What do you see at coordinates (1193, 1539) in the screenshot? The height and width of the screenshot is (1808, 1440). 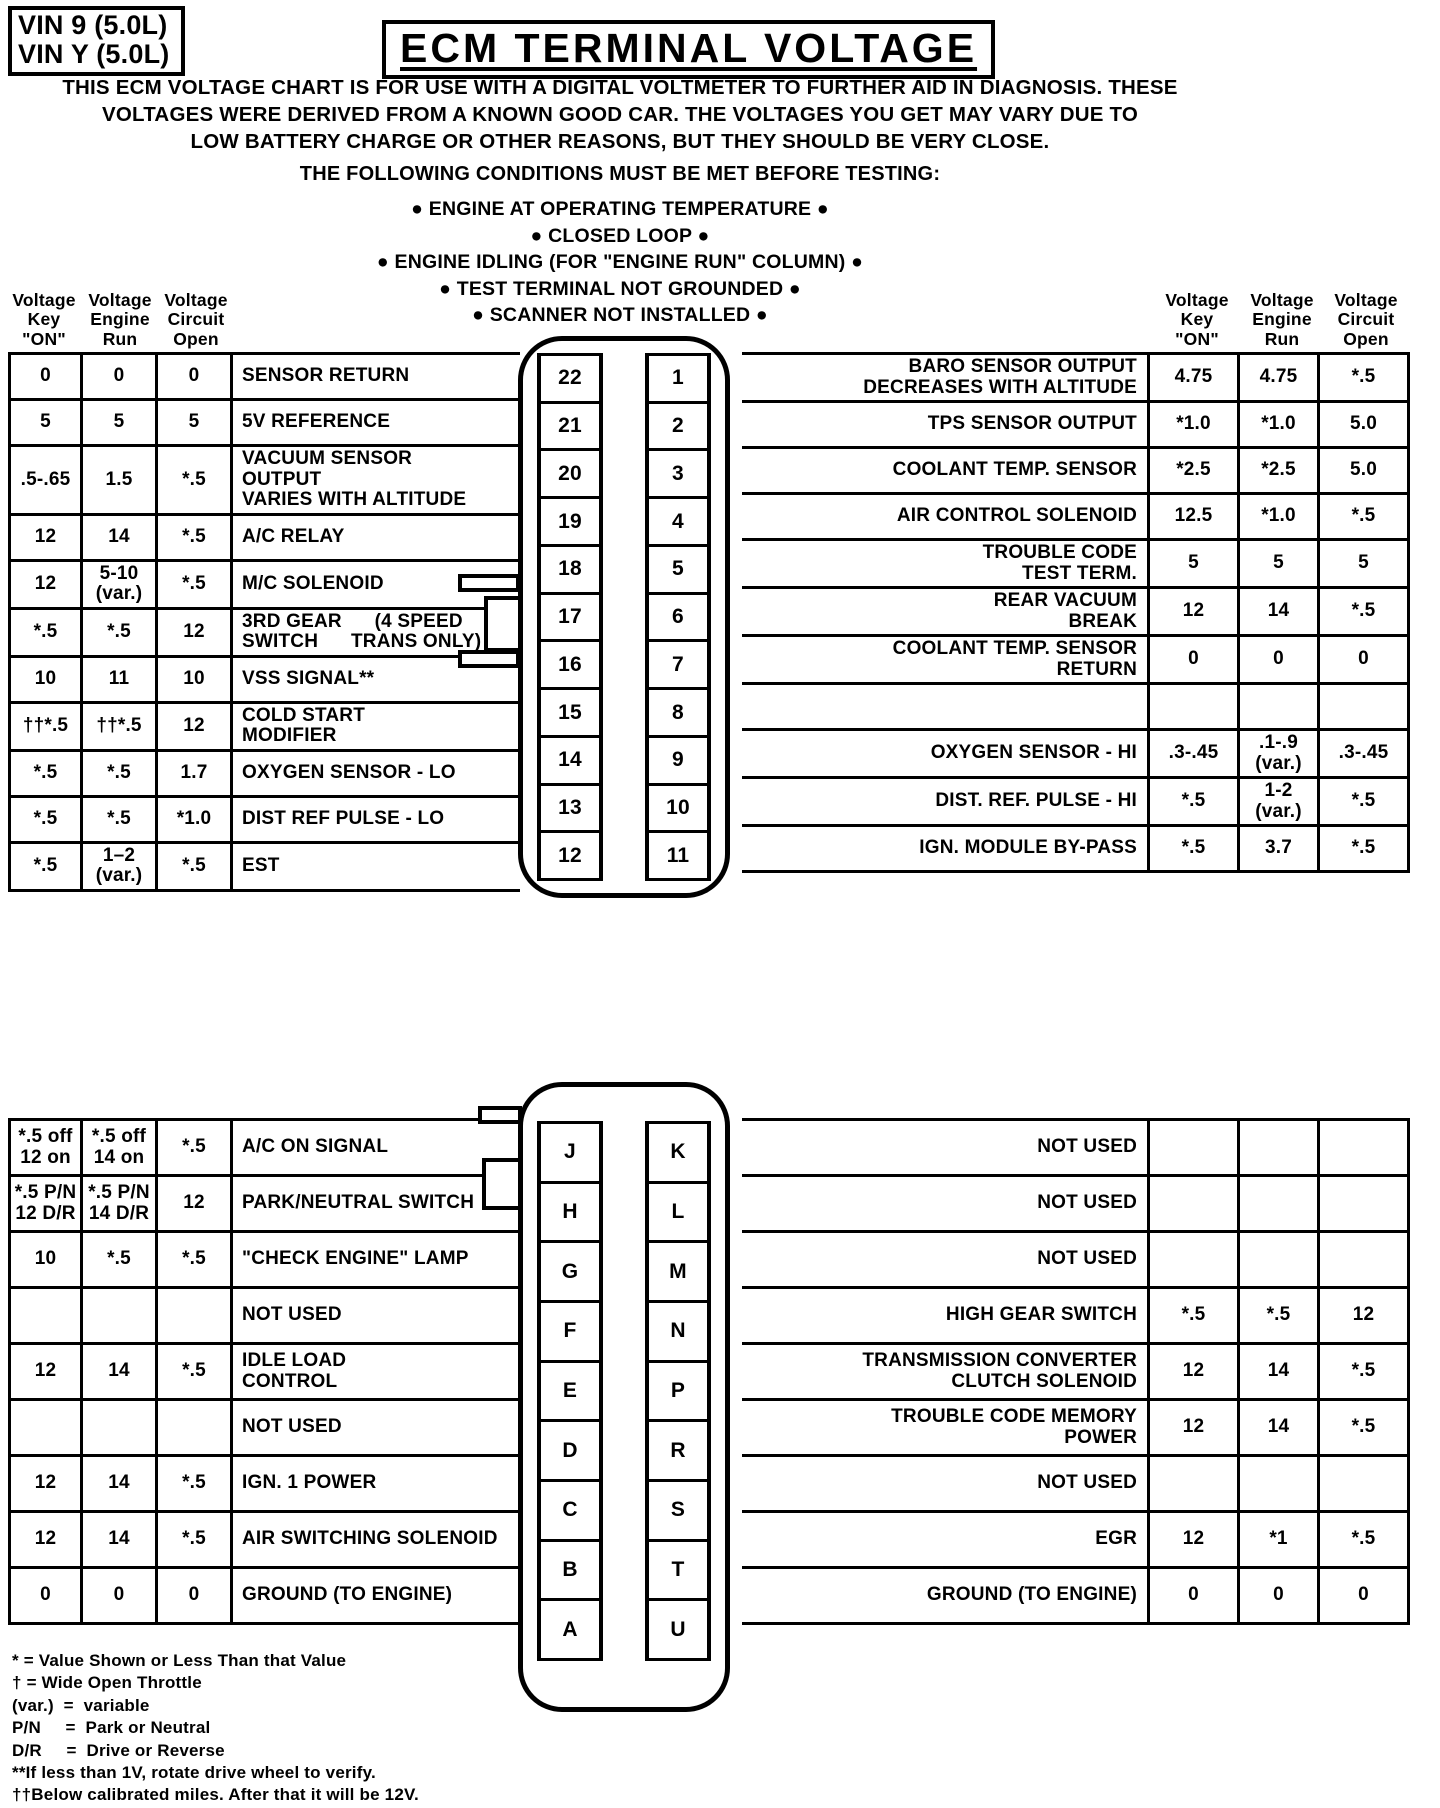 I see `cell-key-on: 12` at bounding box center [1193, 1539].